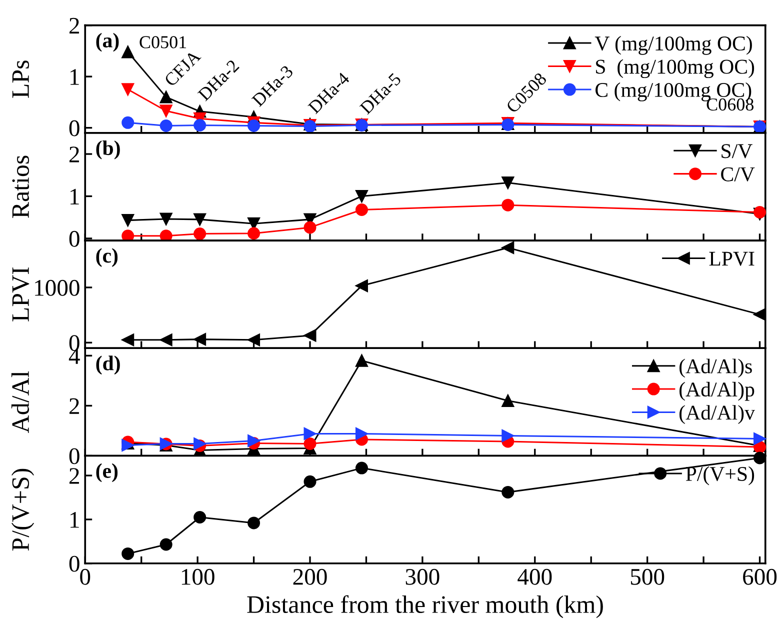 This screenshot has width=781, height=633. Describe the element at coordinates (108, 150) in the screenshot. I see `annotation: (b)` at that location.